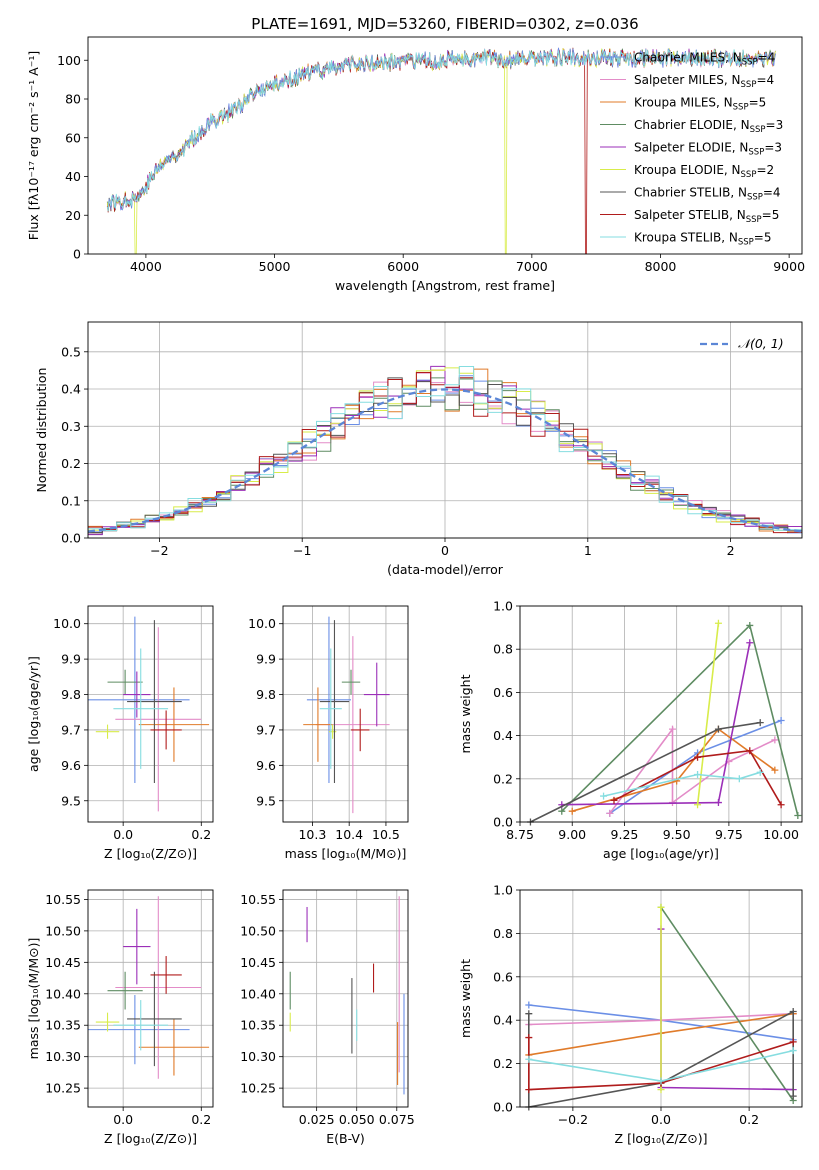 The height and width of the screenshot is (1170, 819). What do you see at coordinates (123, 834) in the screenshot?
I see `x-tick-label: 0.0` at bounding box center [123, 834].